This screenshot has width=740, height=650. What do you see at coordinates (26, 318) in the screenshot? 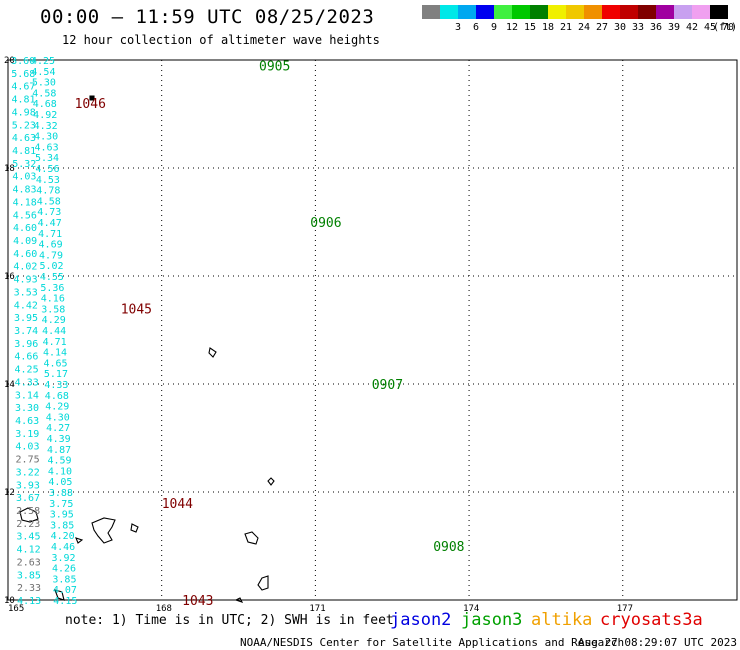
I see `wave-height-reading: 3.95` at bounding box center [26, 318].